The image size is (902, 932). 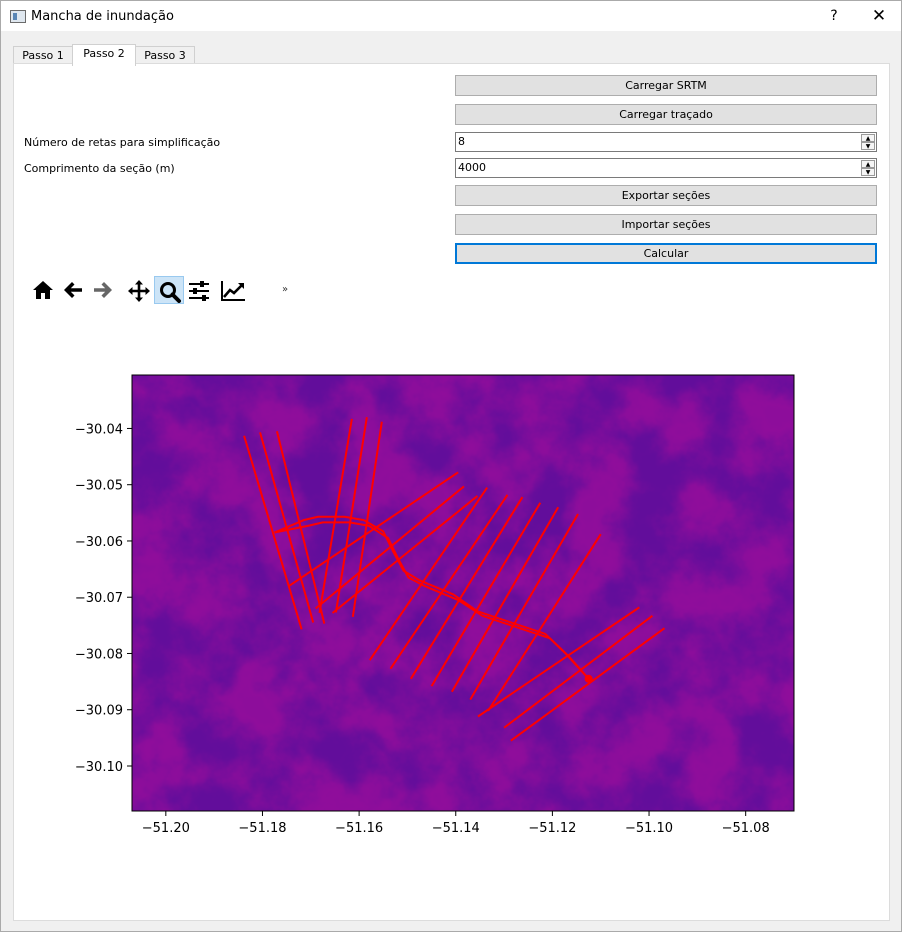 I want to click on subplots-icon, so click(x=199, y=290).